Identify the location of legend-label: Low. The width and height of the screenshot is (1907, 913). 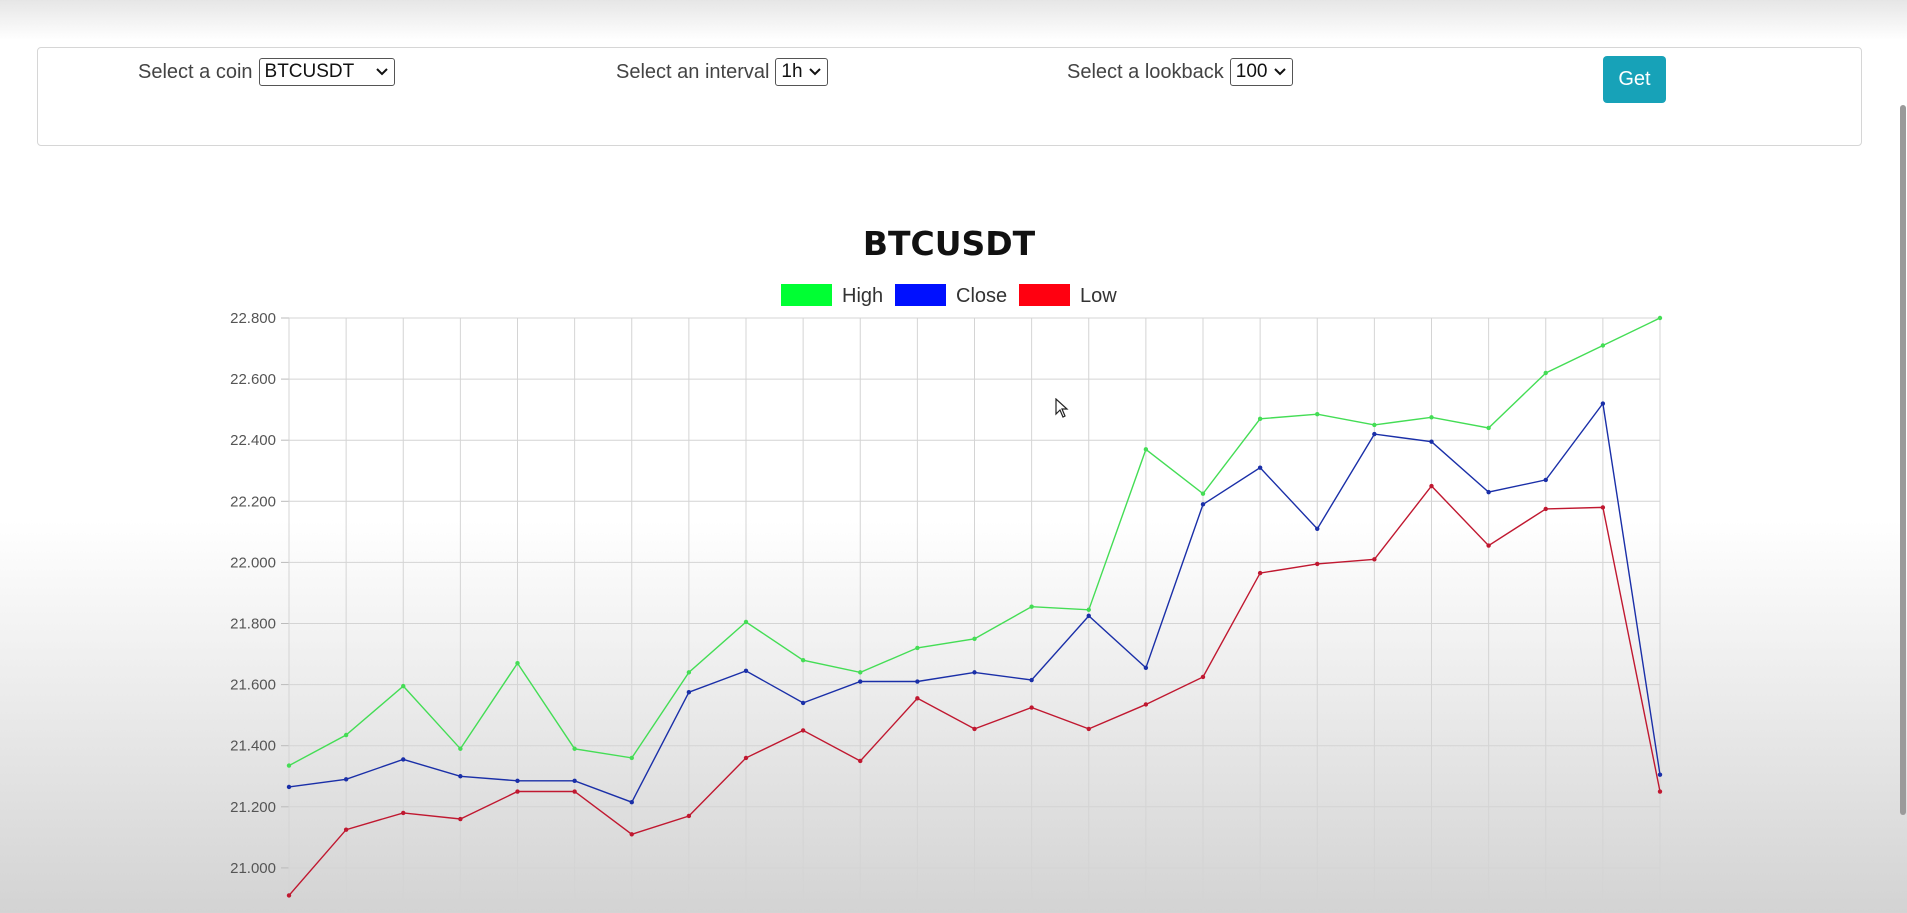
(1098, 296).